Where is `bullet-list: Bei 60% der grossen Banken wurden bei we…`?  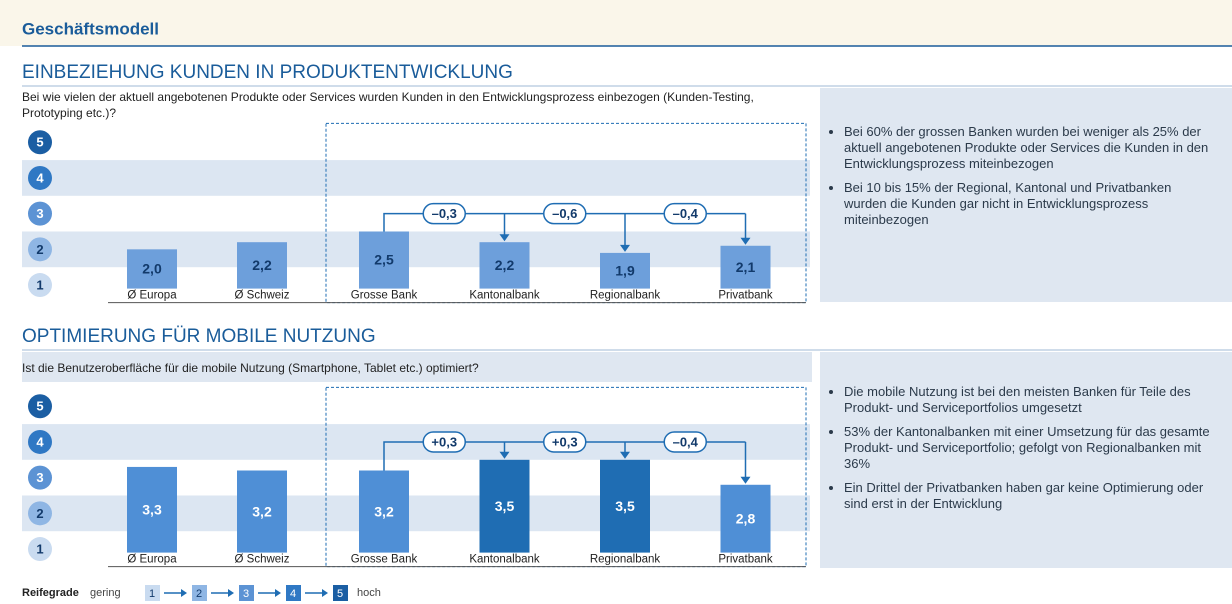
bullet-list: Bei 60% der grossen Banken wurden bei we… is located at coordinates (1022, 180).